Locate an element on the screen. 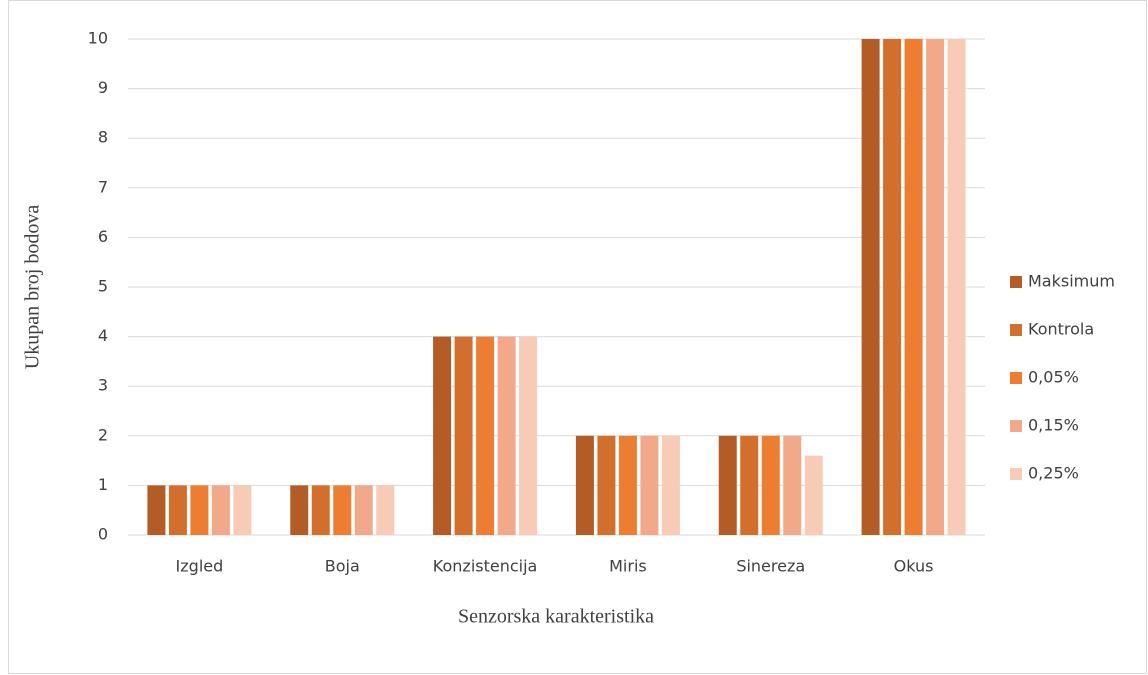 The height and width of the screenshot is (675, 1148). legend-label: Kontrola is located at coordinates (1061, 329).